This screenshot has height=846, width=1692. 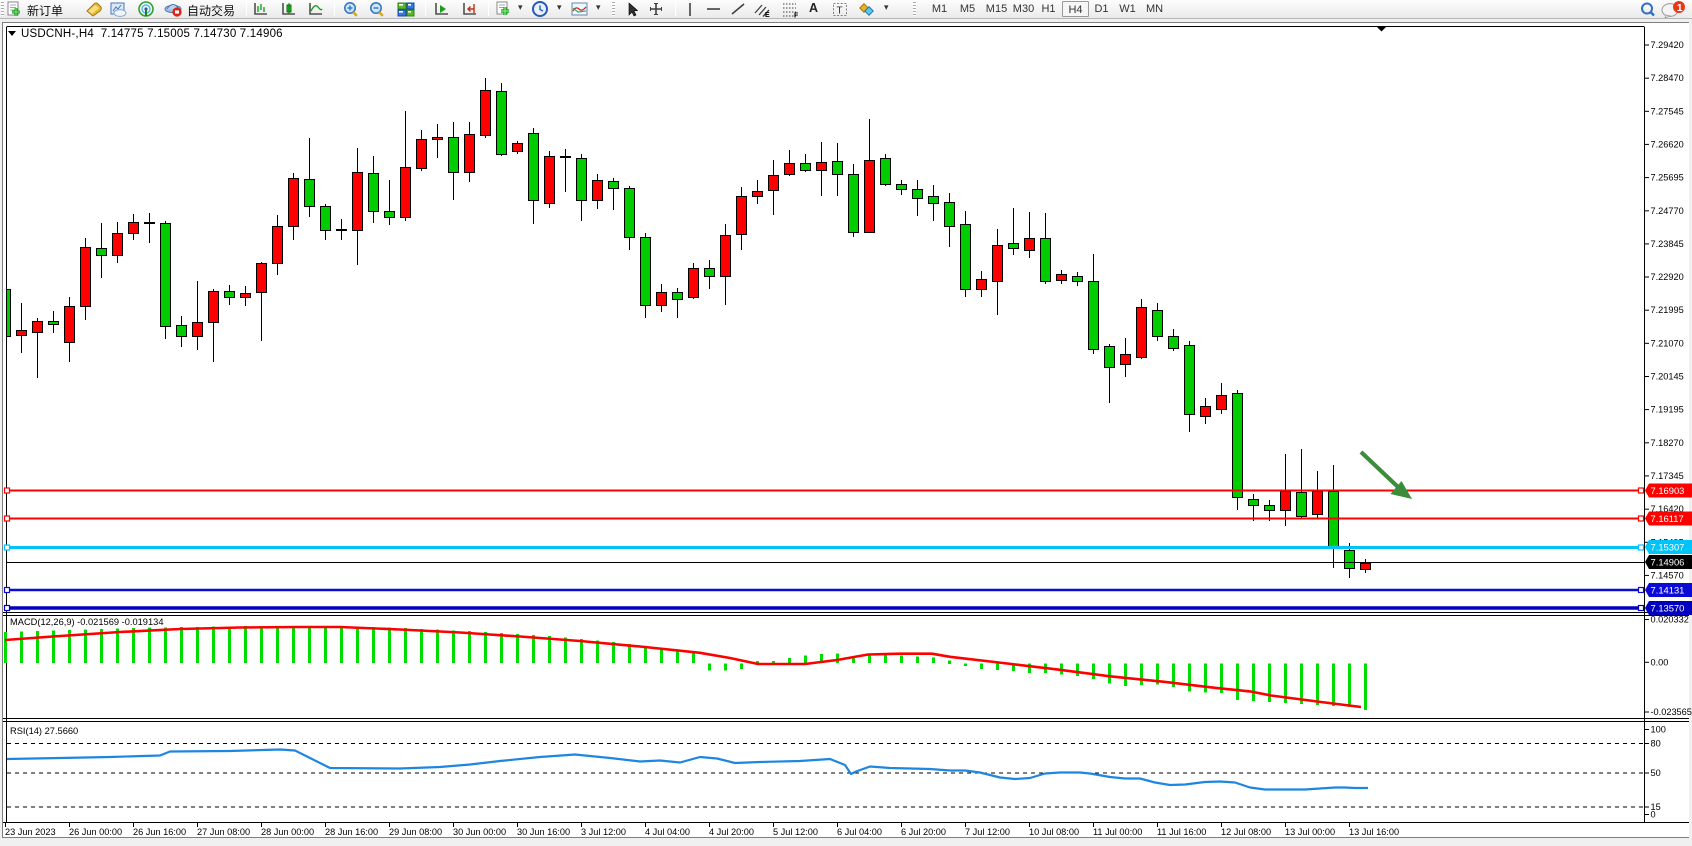 I want to click on svg-text: 30 Jun 00:00, so click(x=479, y=832).